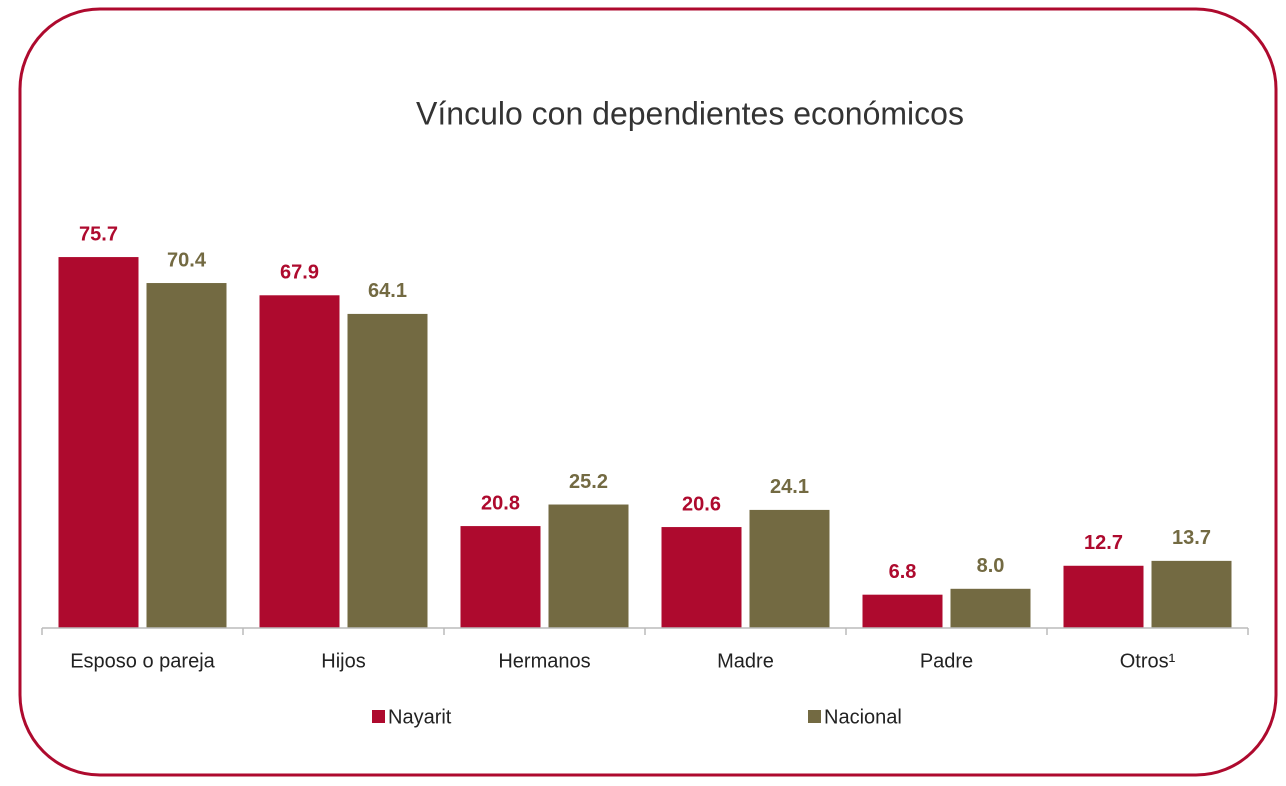  What do you see at coordinates (903, 572) in the screenshot?
I see `value-label: 6.8` at bounding box center [903, 572].